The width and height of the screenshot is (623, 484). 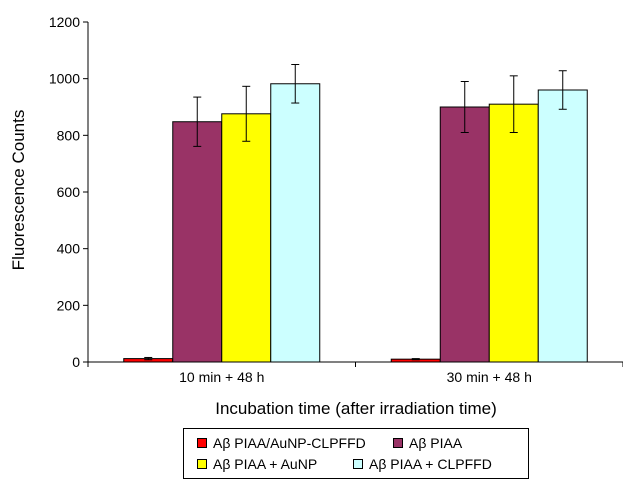 I want to click on legend-label: Aβ PIAA/AuNP-CLPFFD, so click(x=289, y=443).